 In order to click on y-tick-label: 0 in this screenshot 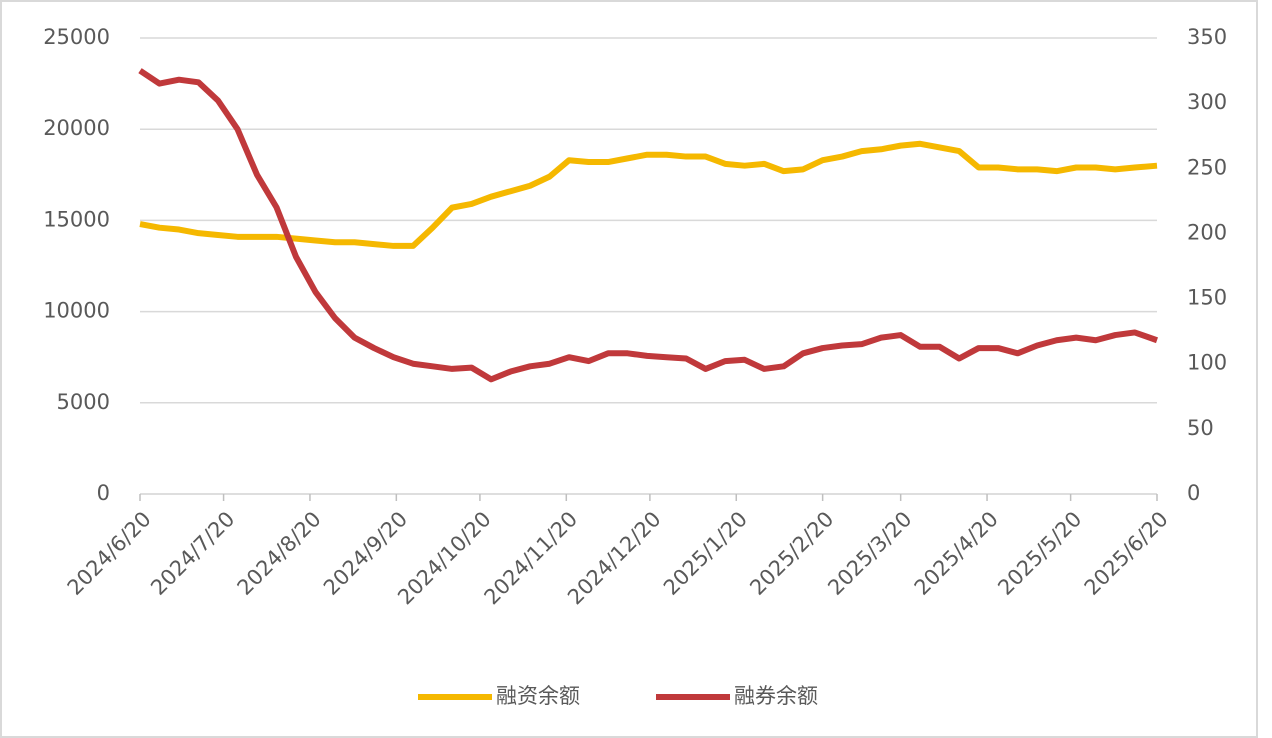, I will do `click(103, 493)`.